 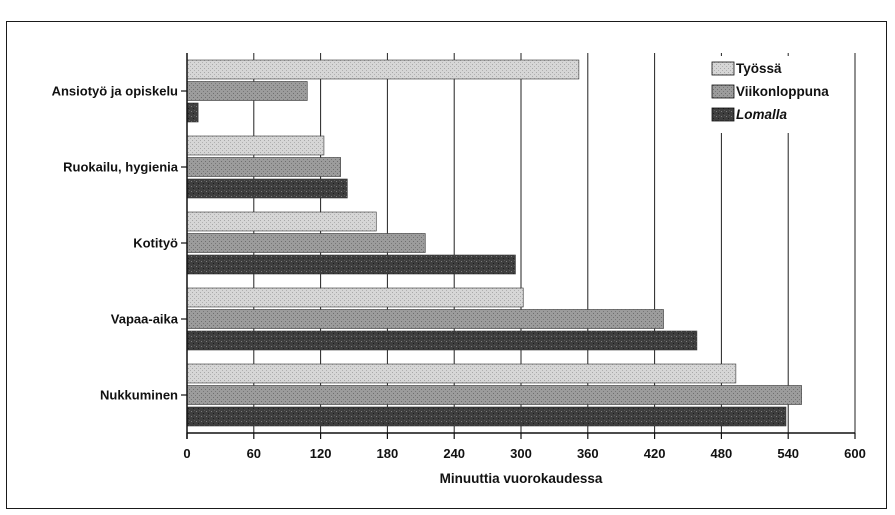 I want to click on x-tick-labels: 0 60 120 180 240 300 360 420 480 540 600, so click(x=524, y=453).